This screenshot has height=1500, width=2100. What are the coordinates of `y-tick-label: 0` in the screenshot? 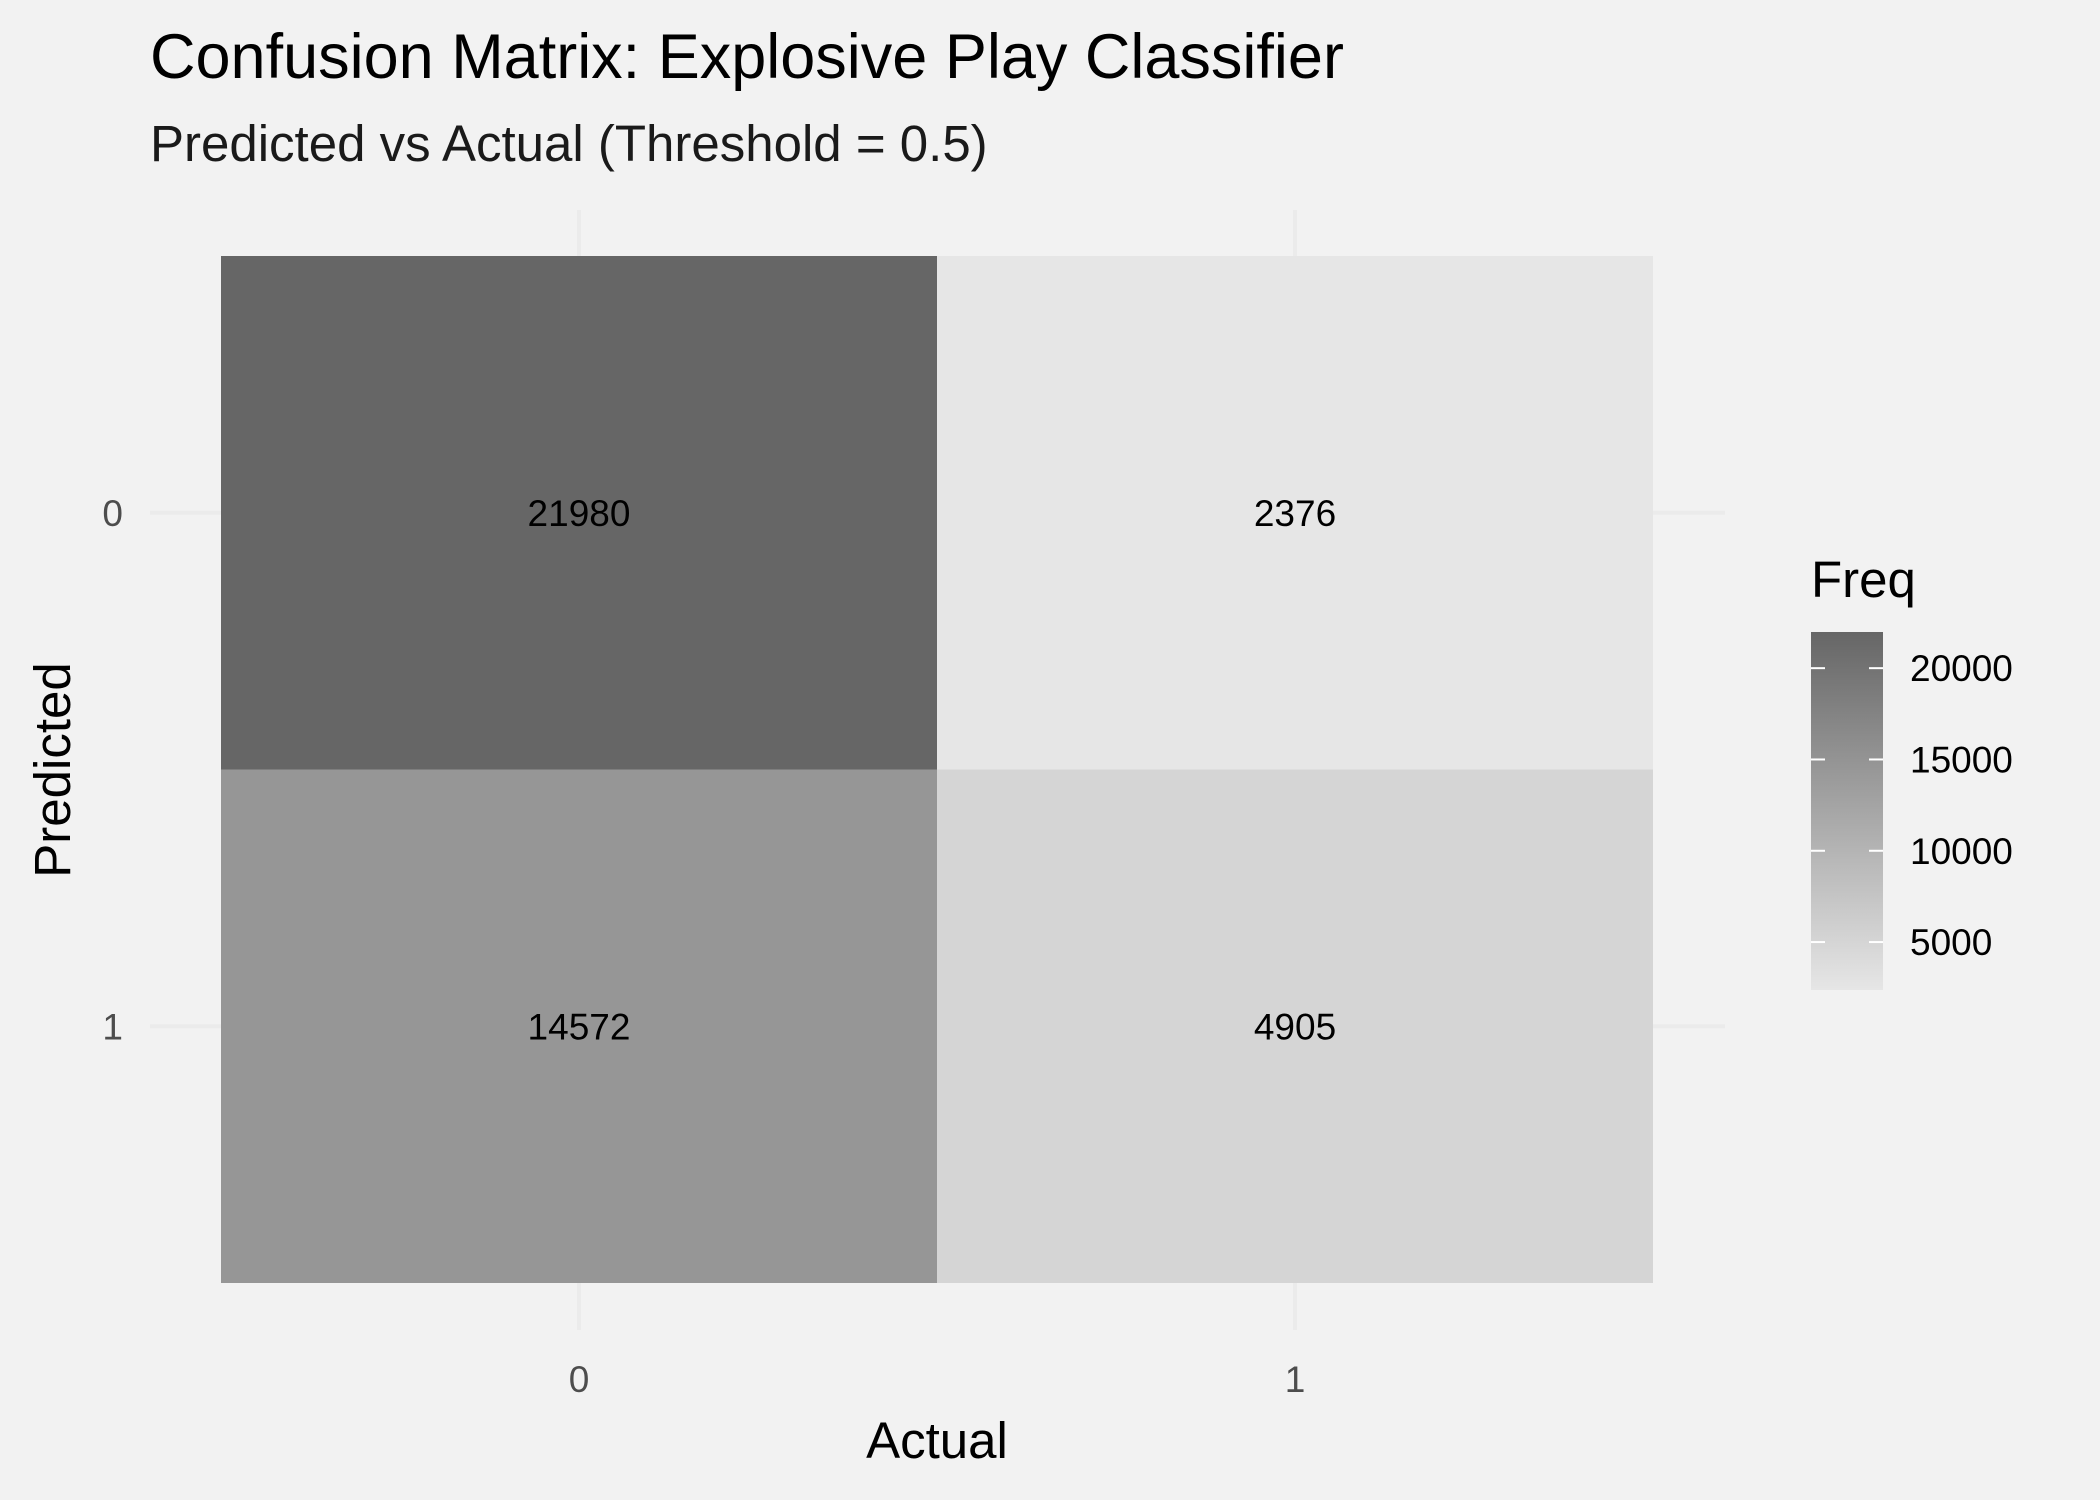 It's located at (112, 513).